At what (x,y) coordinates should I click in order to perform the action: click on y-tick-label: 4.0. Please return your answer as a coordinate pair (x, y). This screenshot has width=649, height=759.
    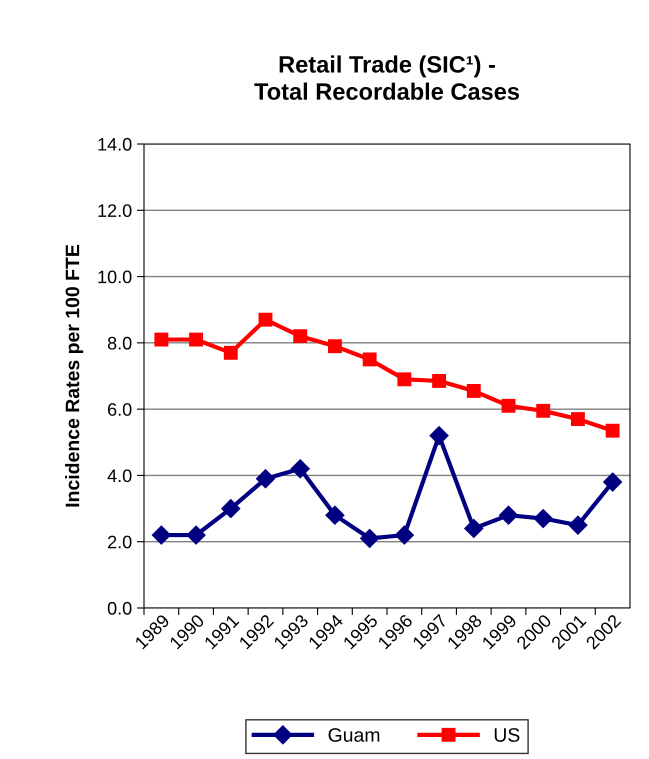
    Looking at the image, I should click on (120, 475).